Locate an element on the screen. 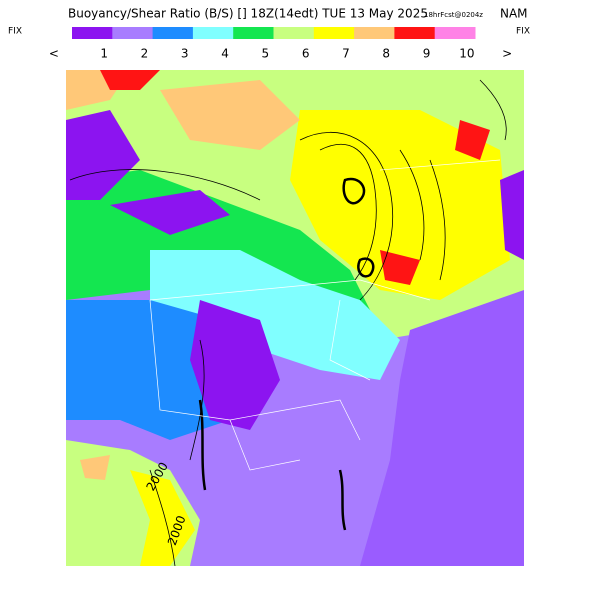 This screenshot has width=591, height=591. legend-label: 3 is located at coordinates (185, 54).